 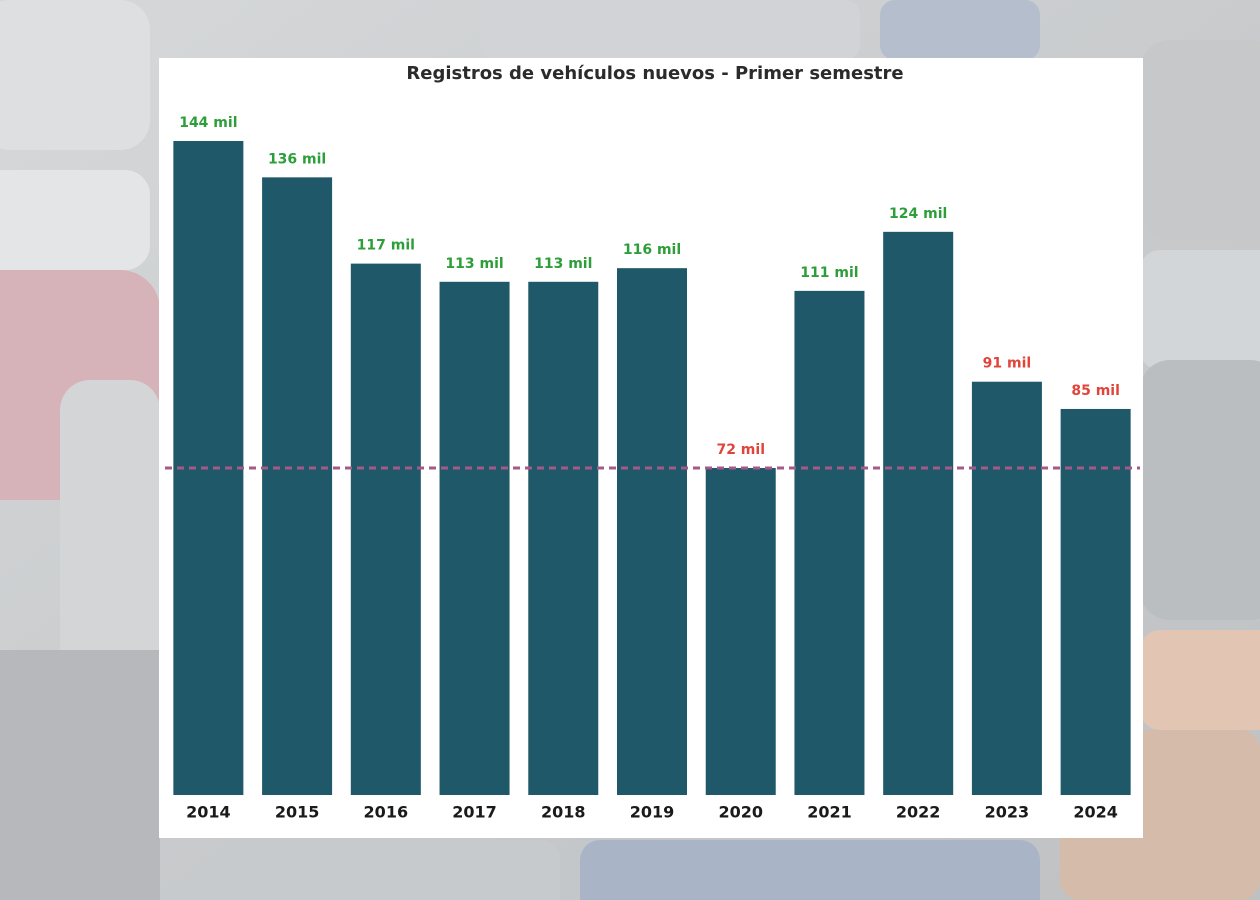 I want to click on value-label: 144 mil, so click(x=208, y=123).